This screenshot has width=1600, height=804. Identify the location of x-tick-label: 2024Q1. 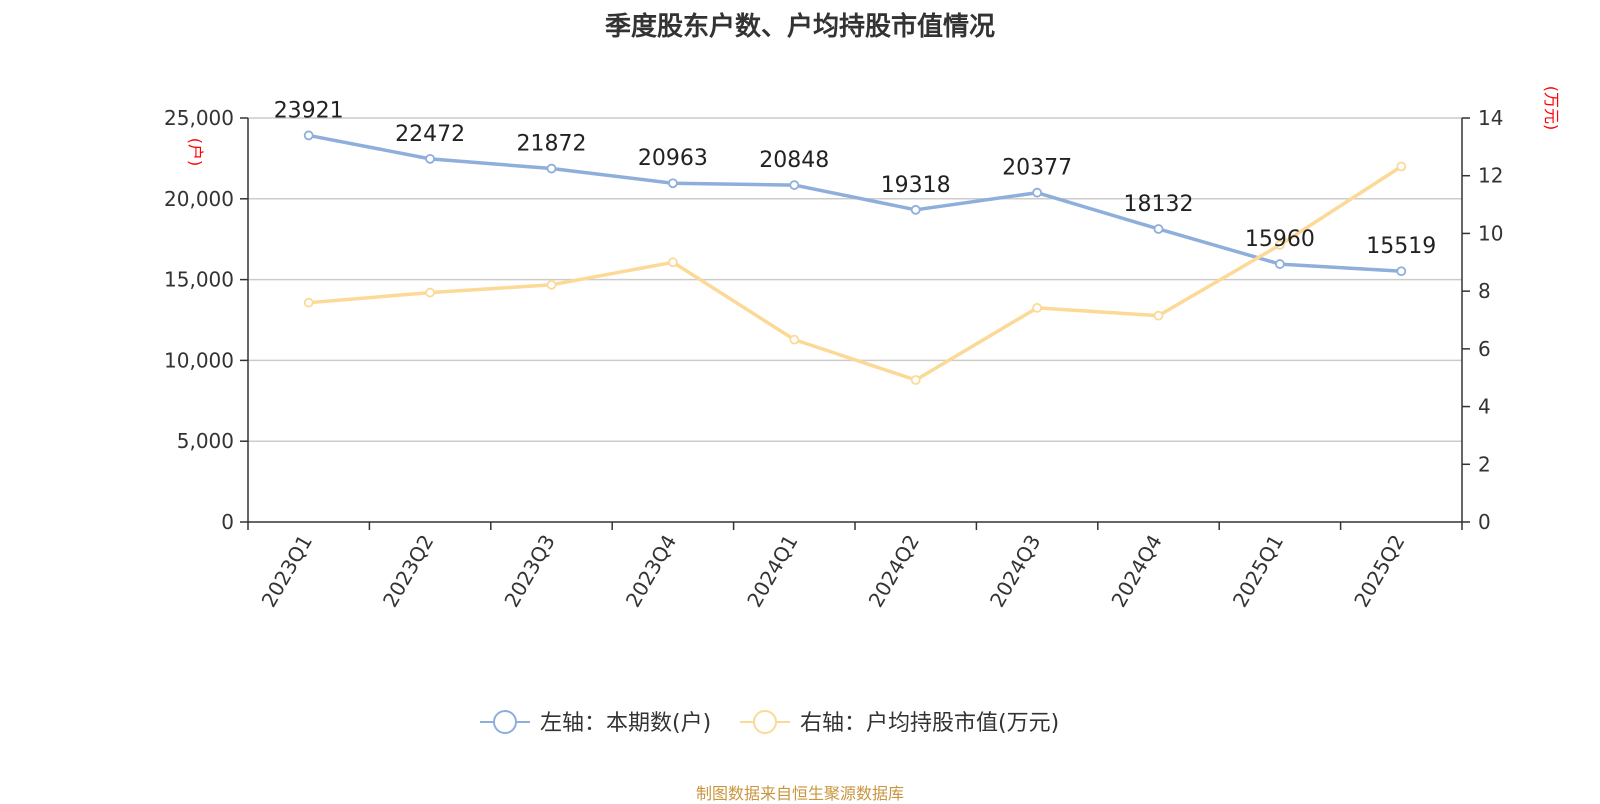
(772, 571).